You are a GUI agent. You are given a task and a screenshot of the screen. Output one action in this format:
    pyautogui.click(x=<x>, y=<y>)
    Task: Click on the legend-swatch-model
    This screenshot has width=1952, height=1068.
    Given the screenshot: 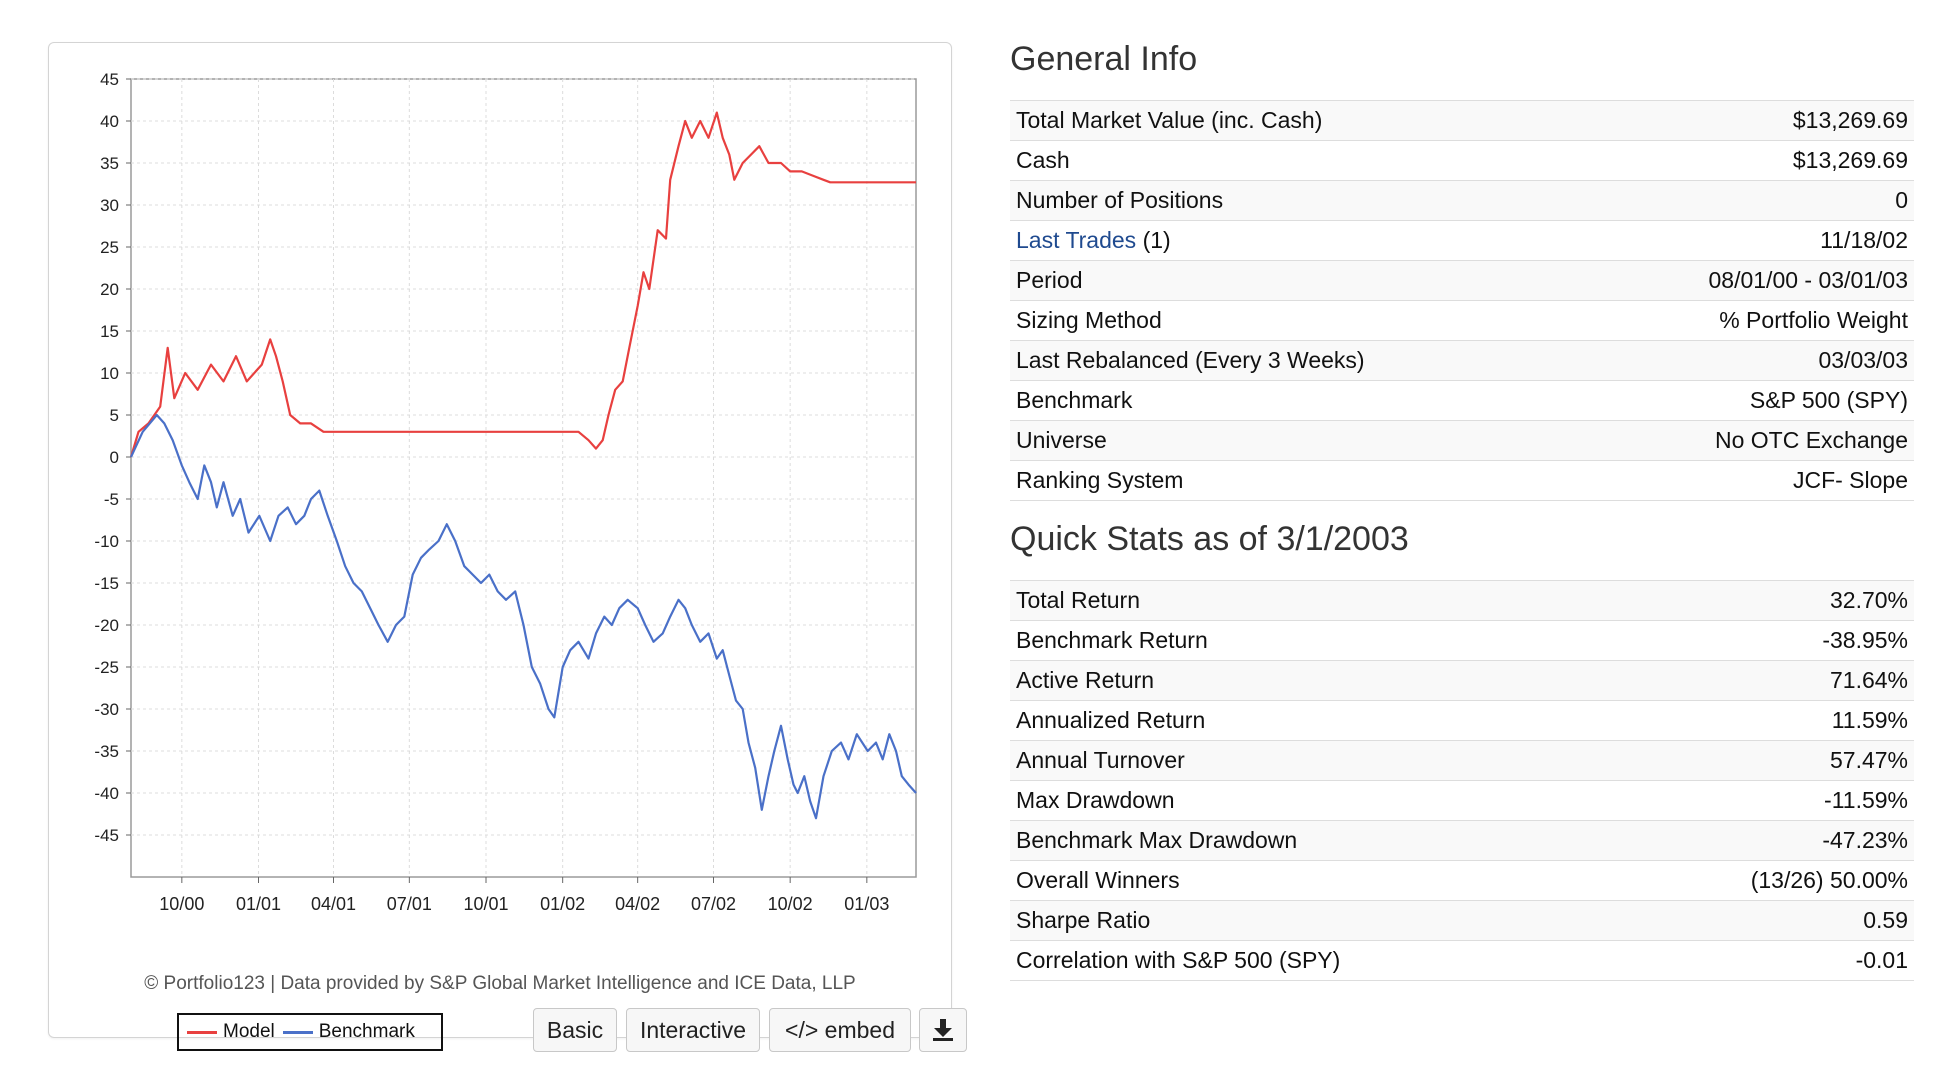 What is the action you would take?
    pyautogui.click(x=202, y=1032)
    